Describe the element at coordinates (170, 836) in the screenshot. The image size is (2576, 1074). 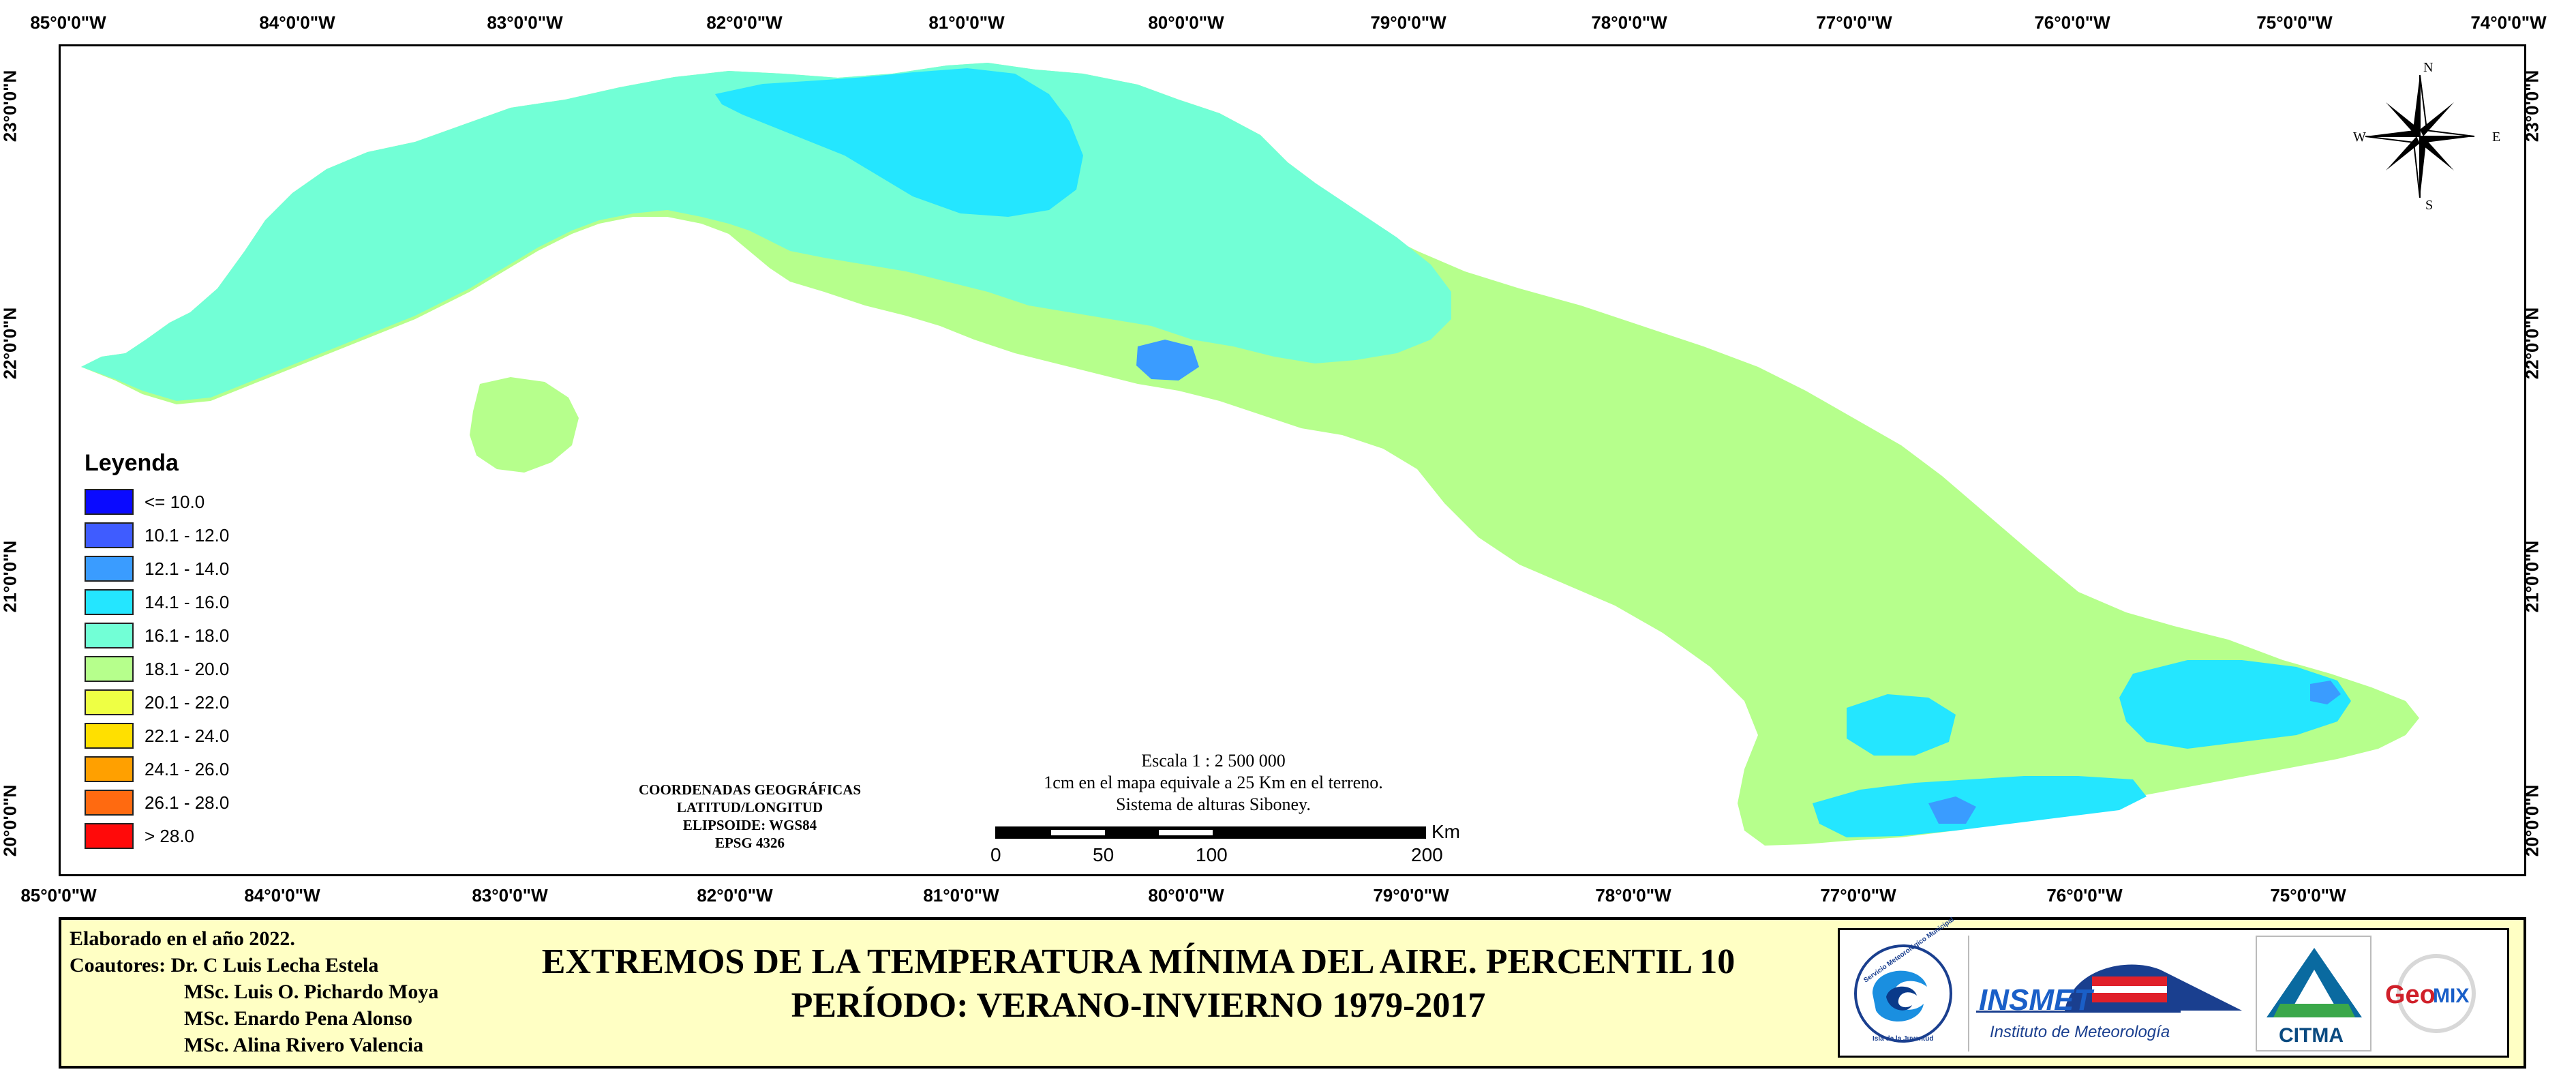
I see `legend-label: > 28.0` at that location.